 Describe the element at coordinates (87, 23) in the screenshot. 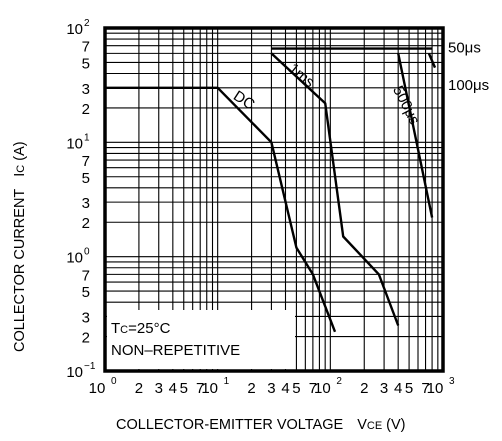

I see `y-decade-exponent: 2` at that location.